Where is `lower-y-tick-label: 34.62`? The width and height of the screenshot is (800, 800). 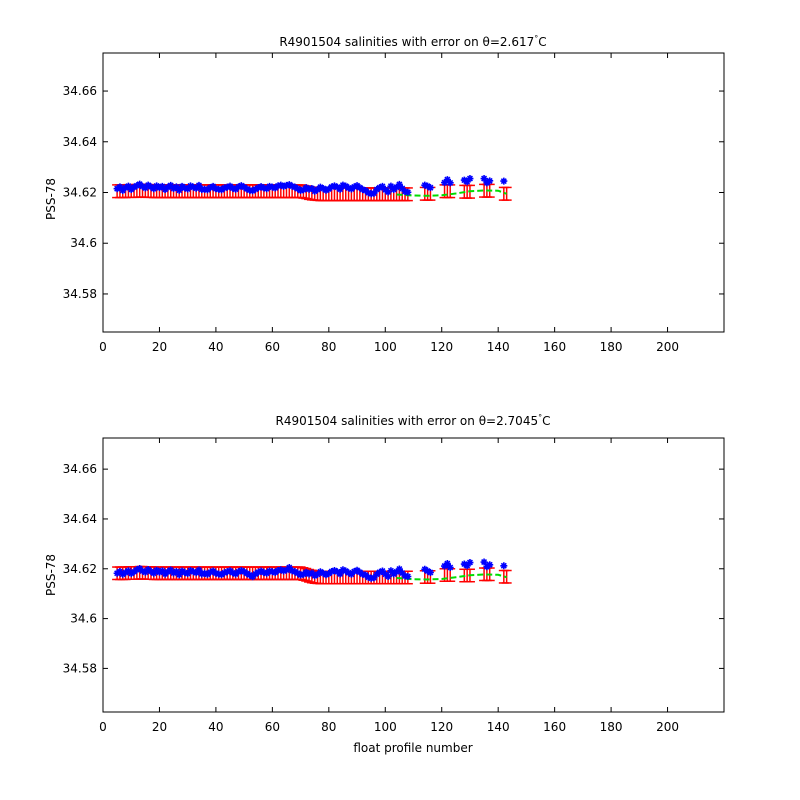 lower-y-tick-label: 34.62 is located at coordinates (80, 569).